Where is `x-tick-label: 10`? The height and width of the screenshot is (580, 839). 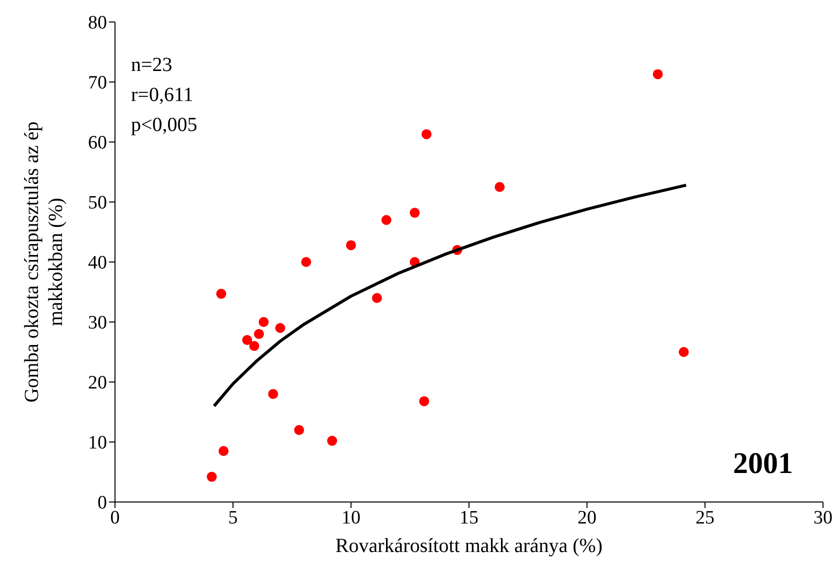 x-tick-label: 10 is located at coordinates (351, 517).